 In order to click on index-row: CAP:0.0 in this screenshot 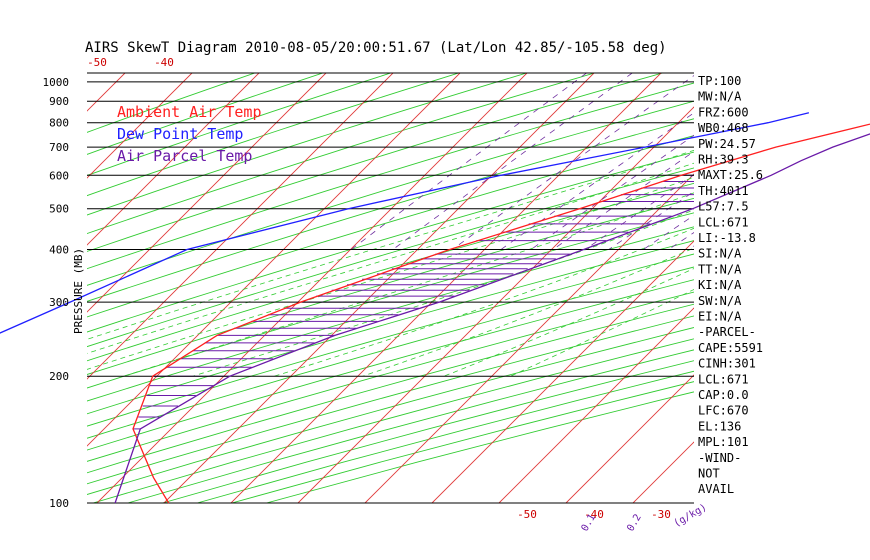, I will do `click(723, 395)`.